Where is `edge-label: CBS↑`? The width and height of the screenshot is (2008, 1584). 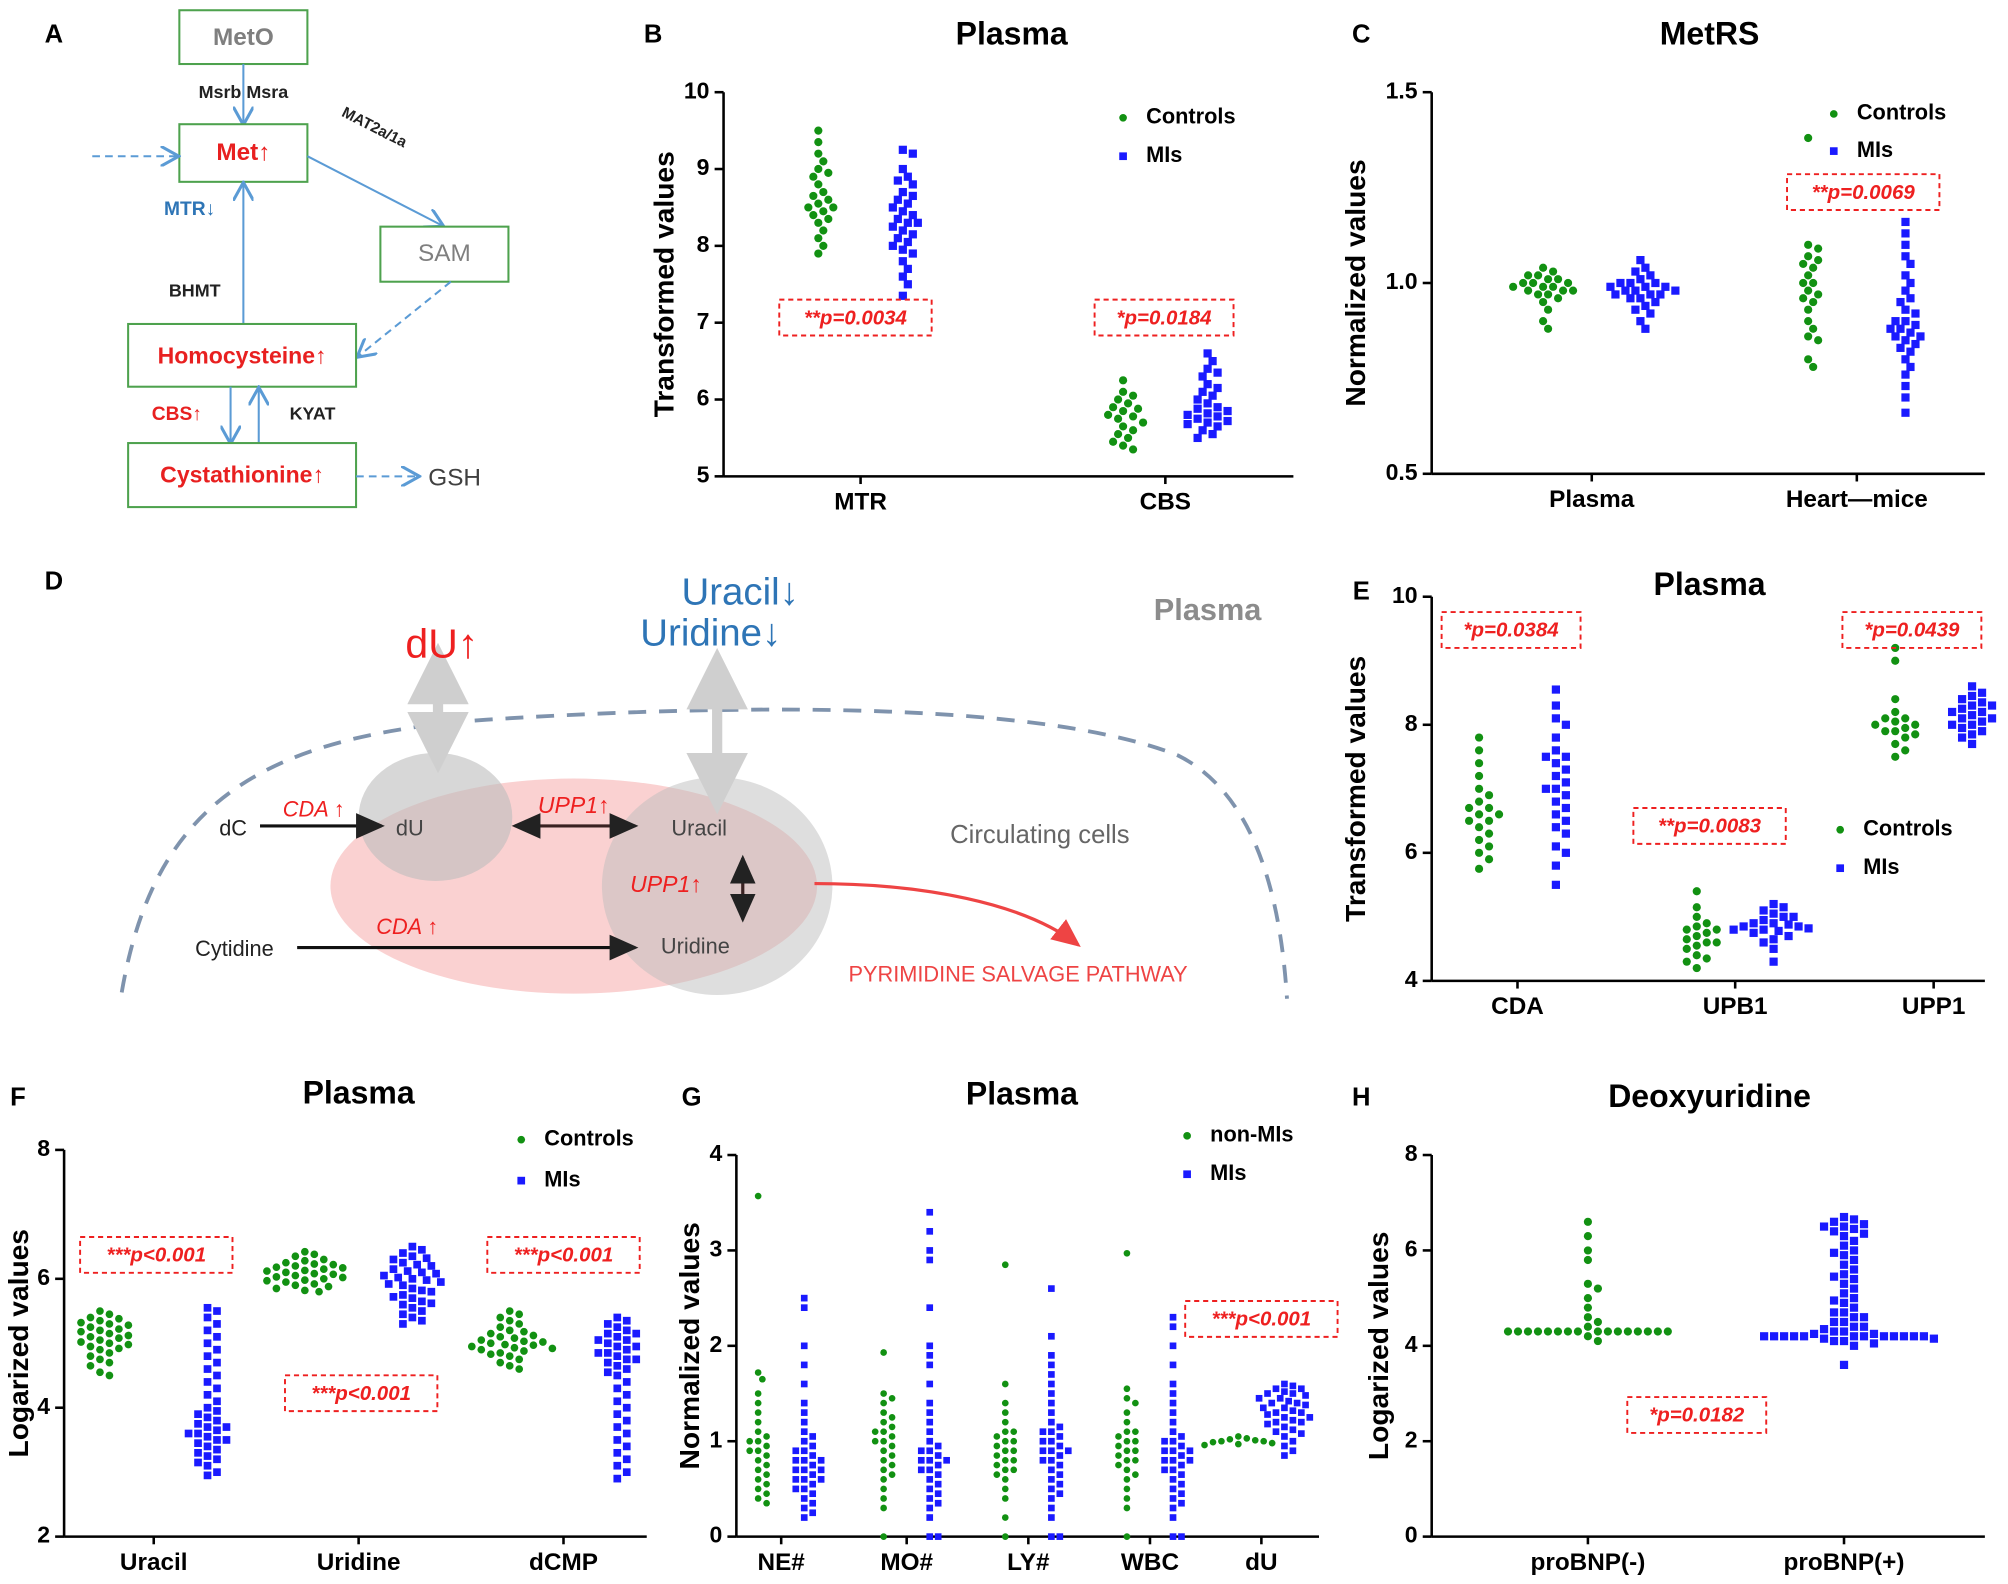 edge-label: CBS↑ is located at coordinates (177, 414).